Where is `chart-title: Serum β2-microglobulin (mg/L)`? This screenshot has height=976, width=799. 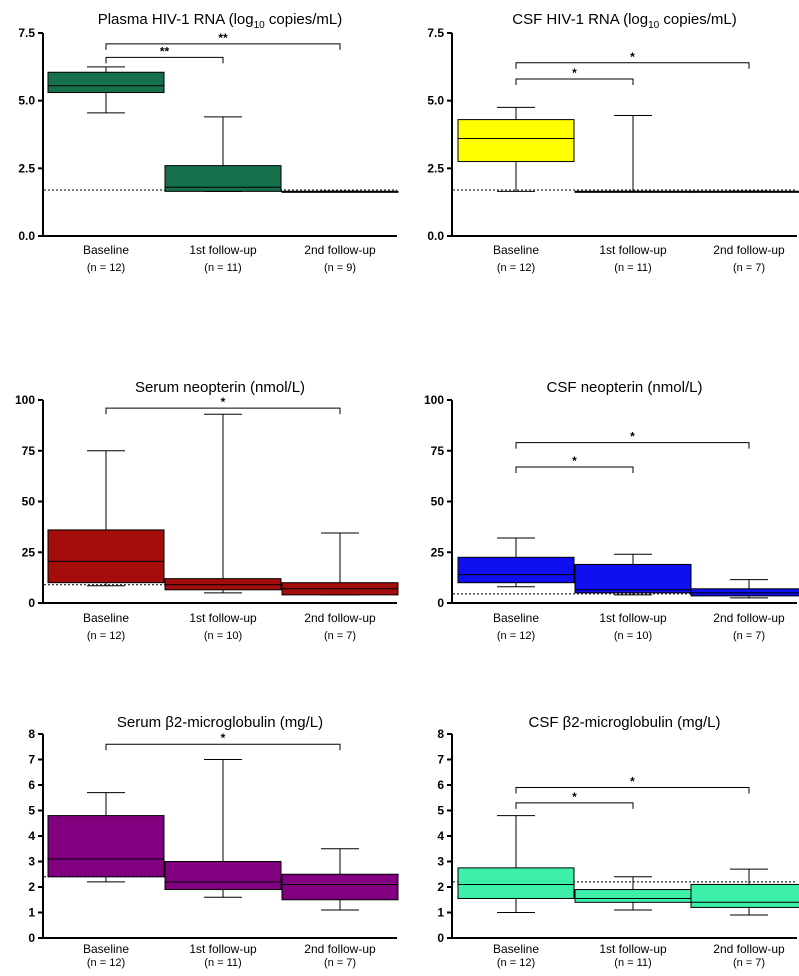 chart-title: Serum β2-microglobulin (mg/L) is located at coordinates (220, 722).